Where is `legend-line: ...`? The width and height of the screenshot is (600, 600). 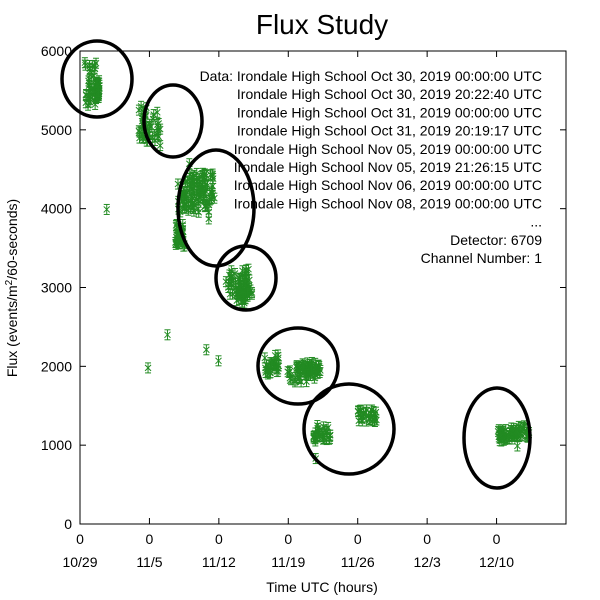
legend-line: ... is located at coordinates (536, 222).